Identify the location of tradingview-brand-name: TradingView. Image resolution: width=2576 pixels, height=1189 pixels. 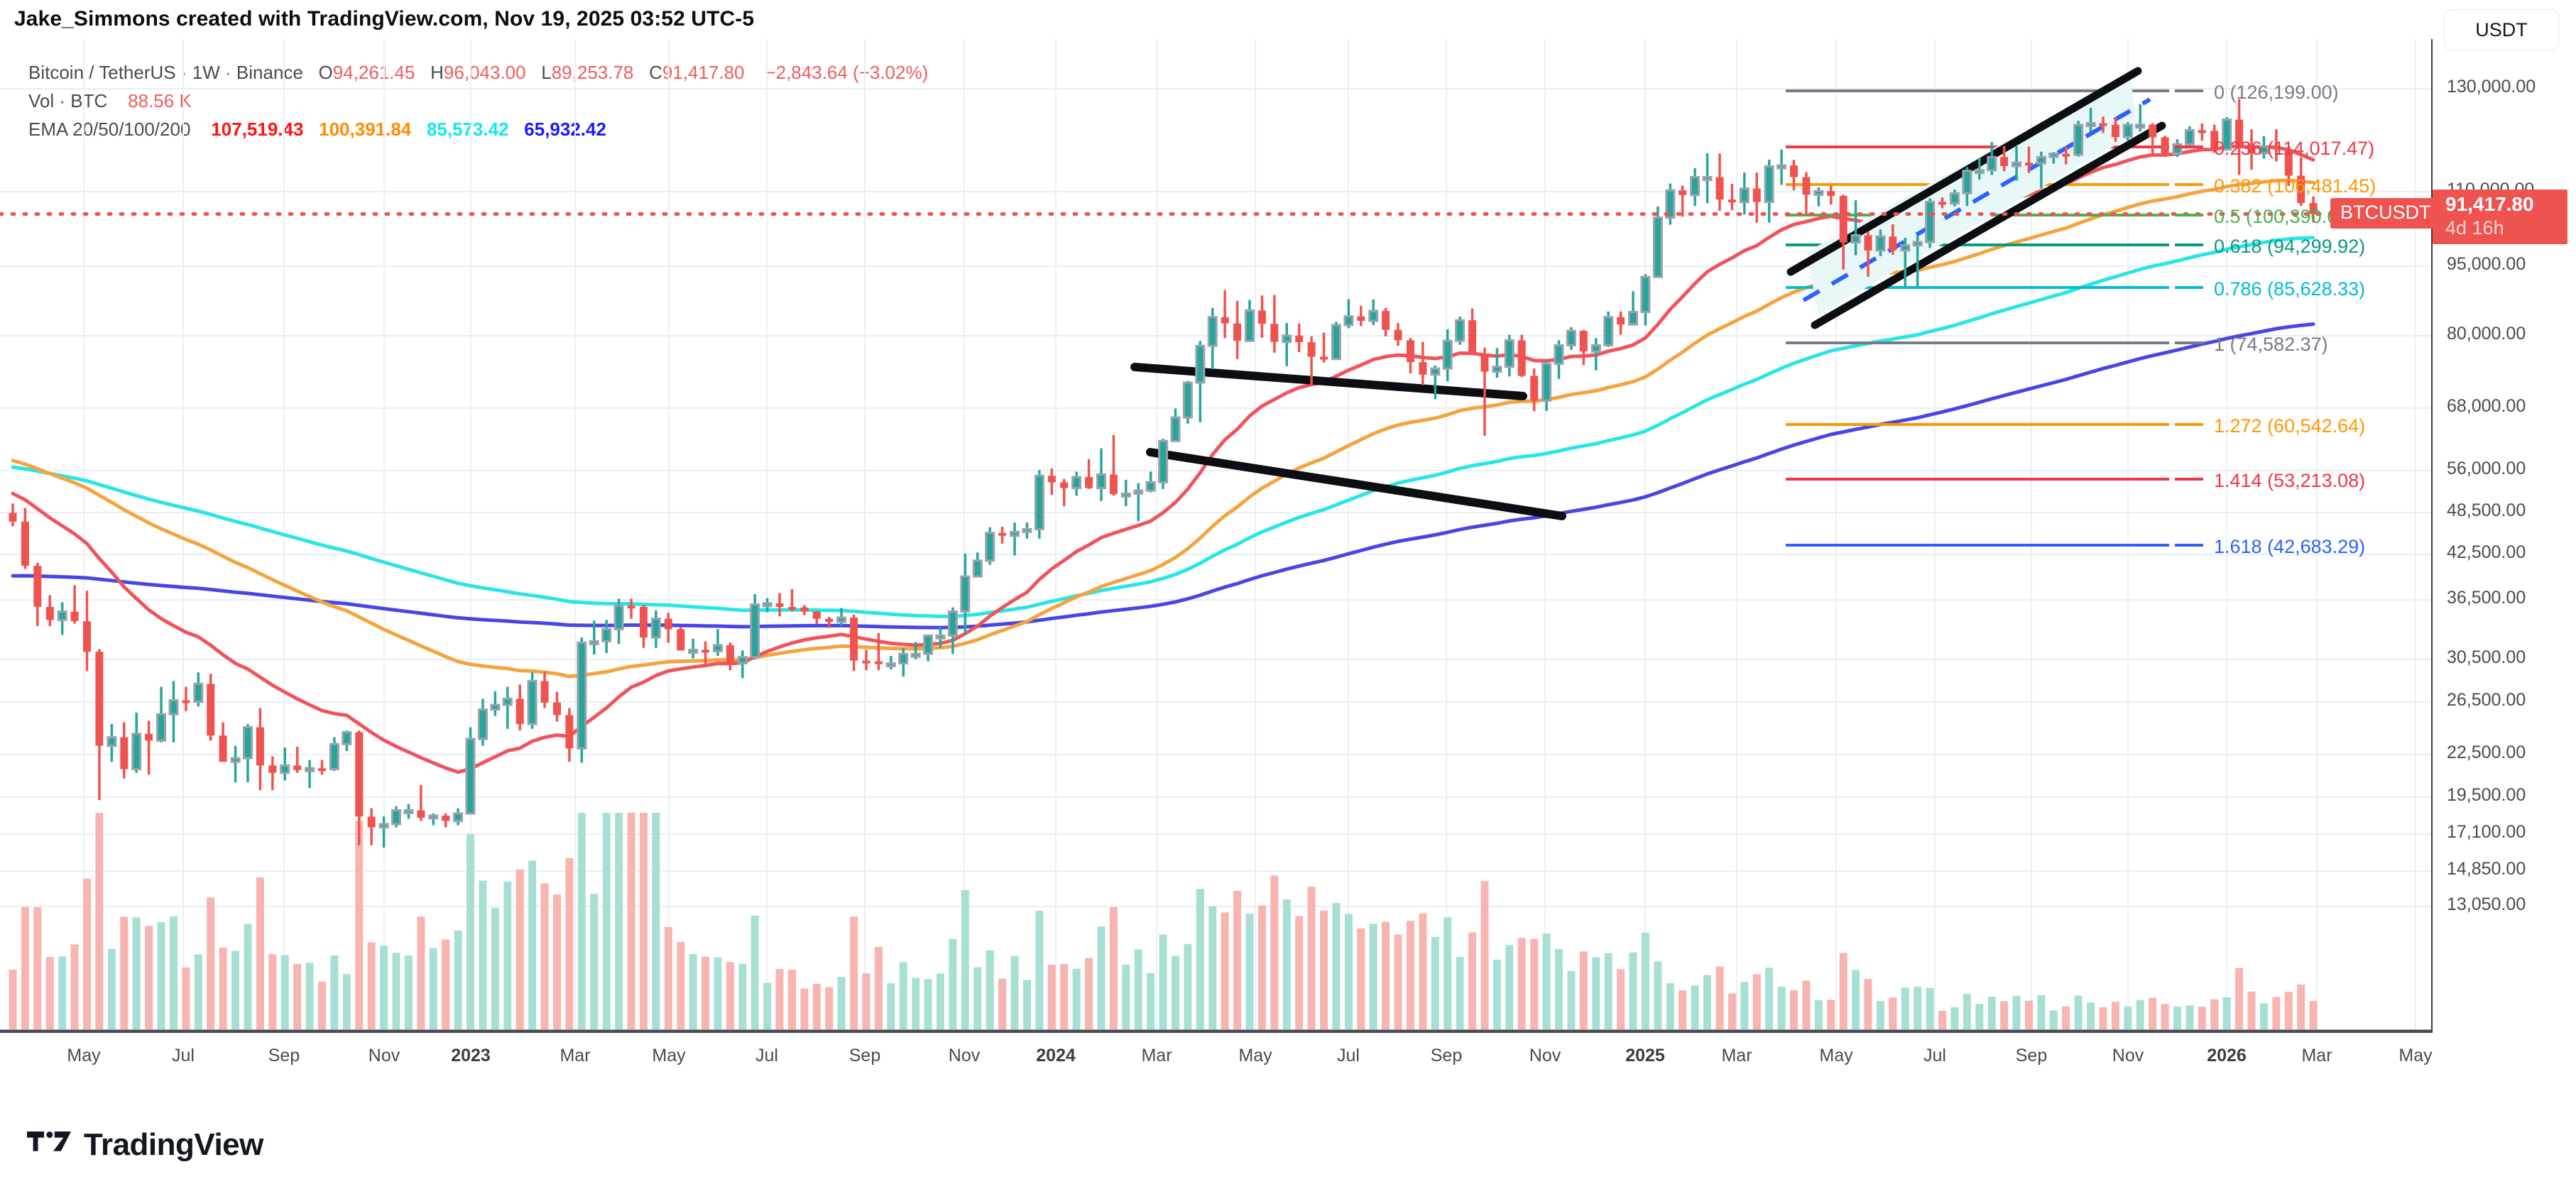
(173, 1144).